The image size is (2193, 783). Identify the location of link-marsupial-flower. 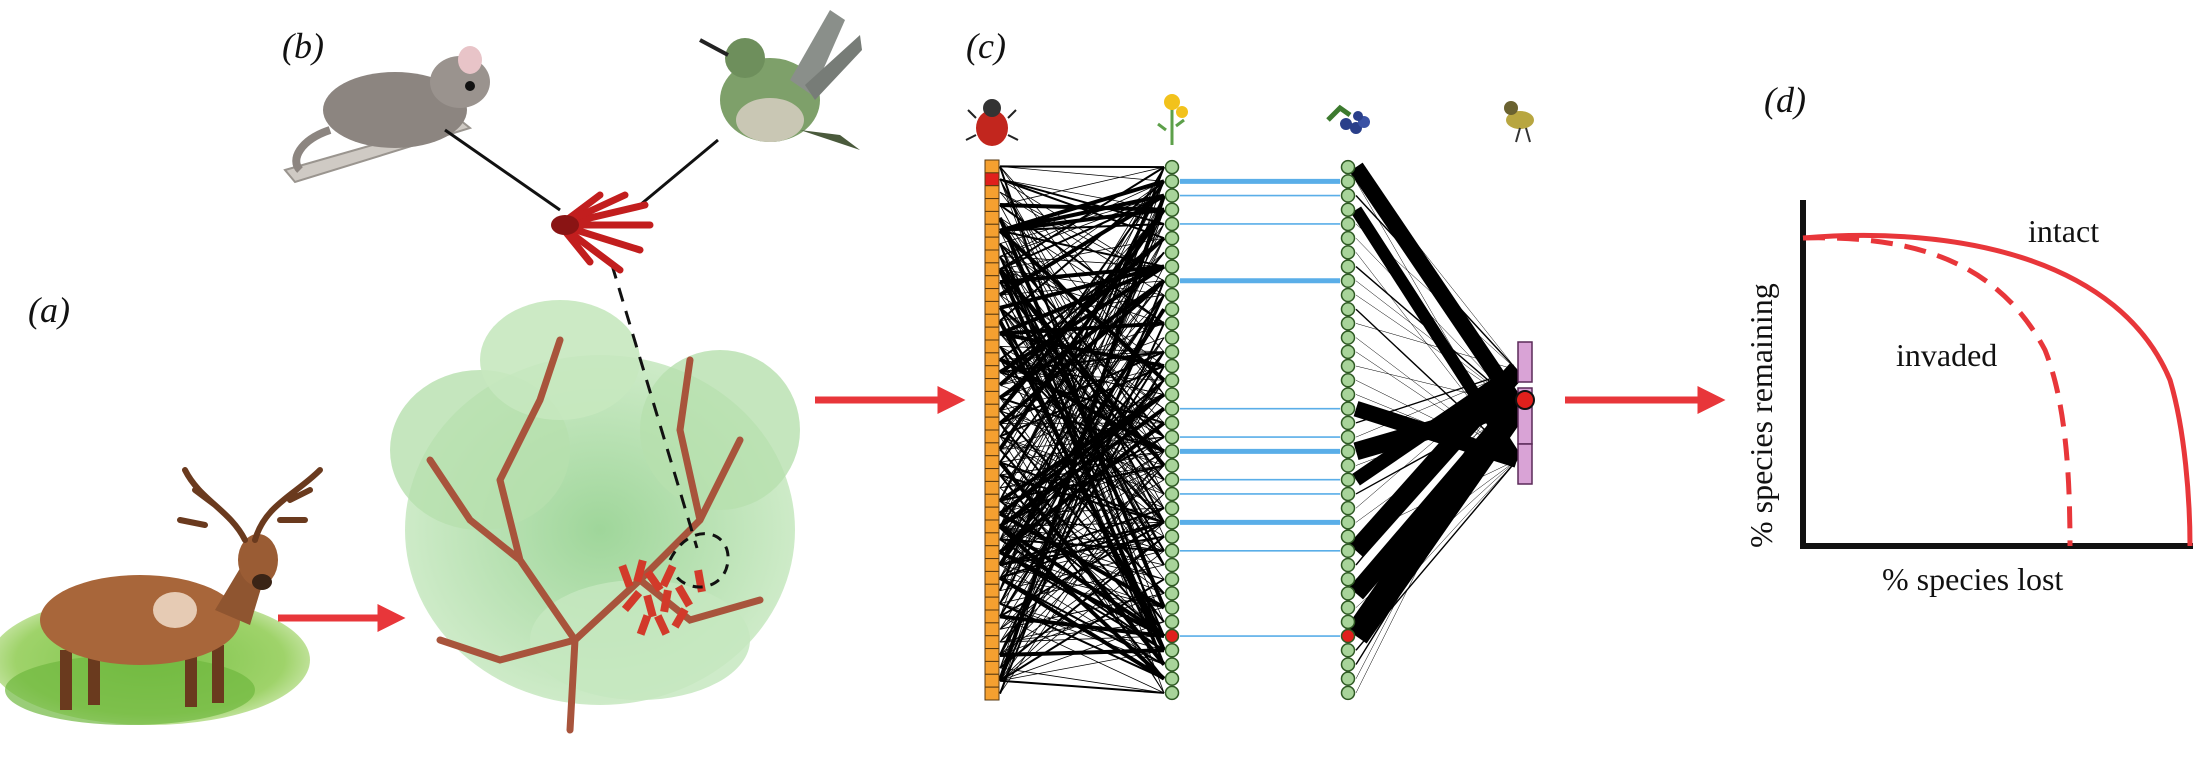
(502, 170).